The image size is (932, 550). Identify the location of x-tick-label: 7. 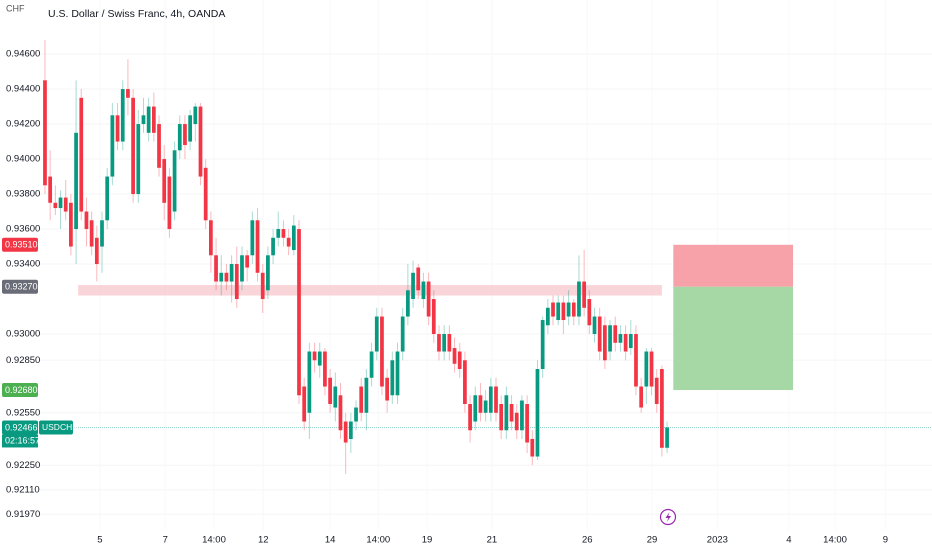
(165, 540).